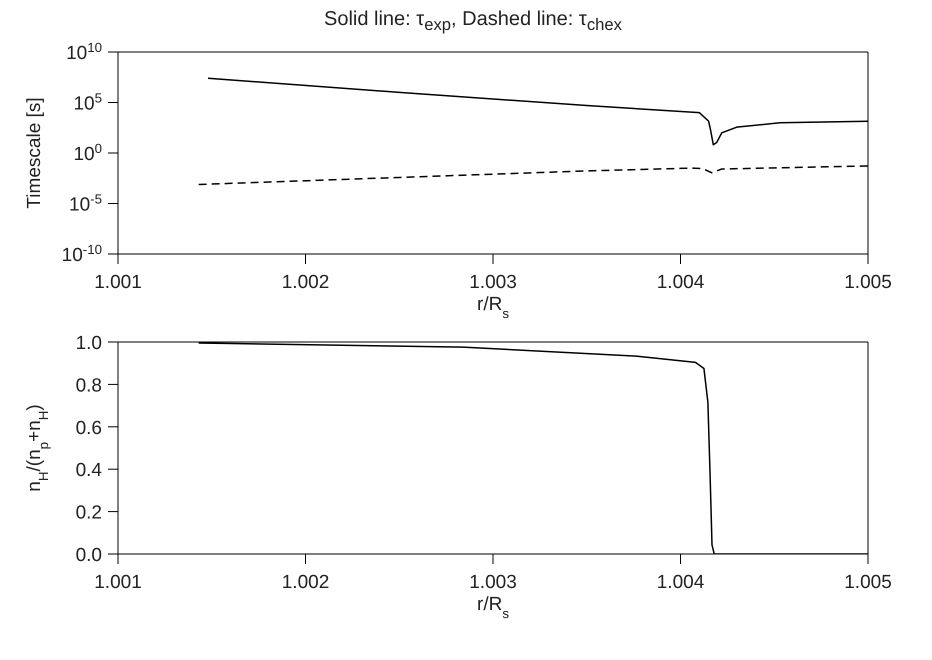 This screenshot has width=932, height=660. I want to click on y-tick-label: 0.2, so click(89, 513).